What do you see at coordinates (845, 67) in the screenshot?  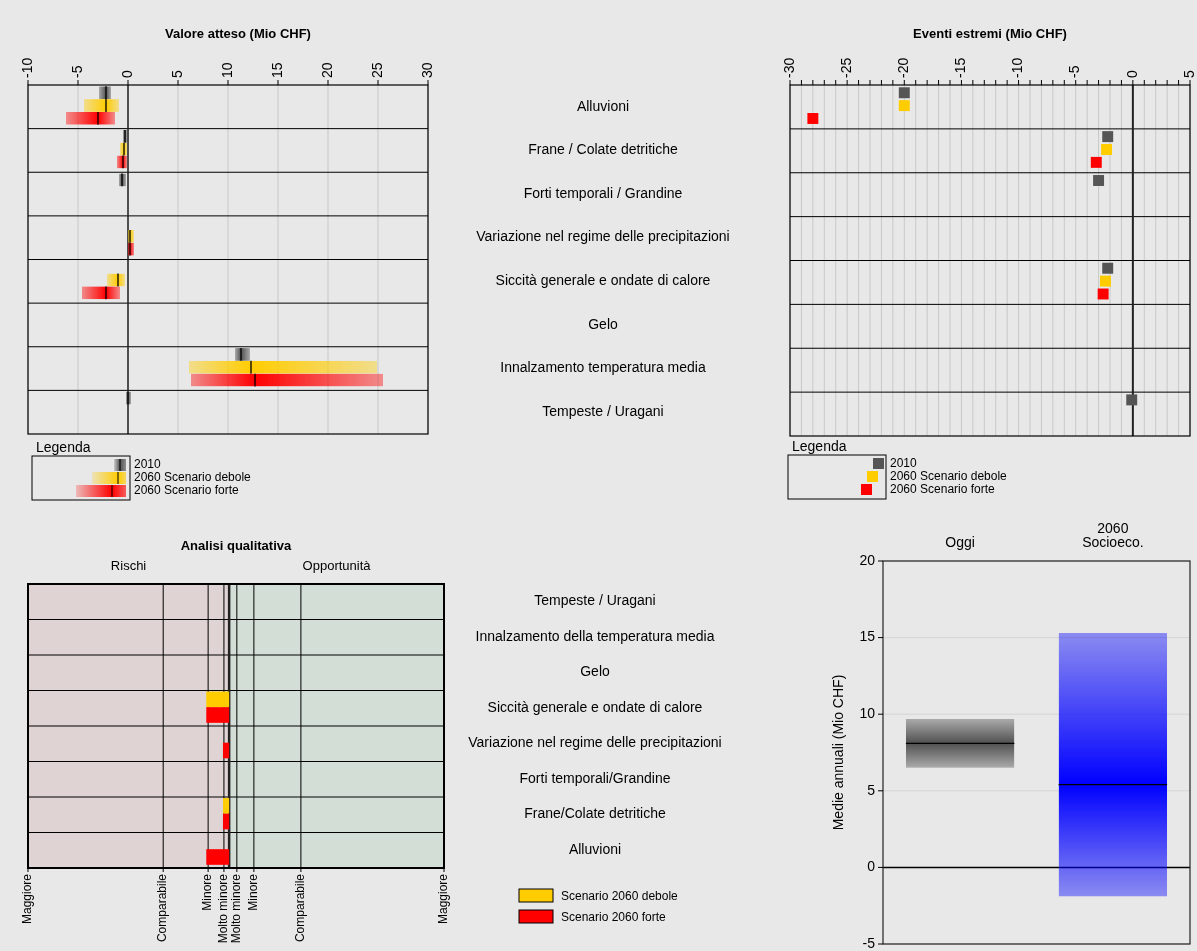 I see `x-tick-label: -25` at bounding box center [845, 67].